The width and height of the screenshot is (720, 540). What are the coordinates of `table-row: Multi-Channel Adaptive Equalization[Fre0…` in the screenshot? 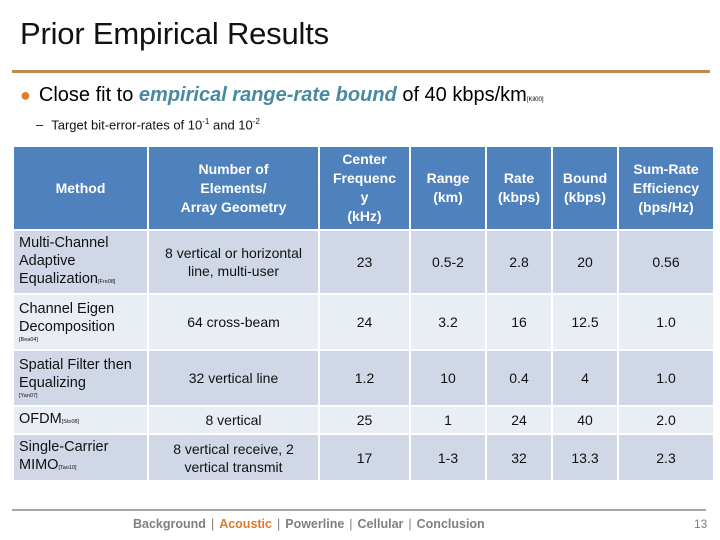 It's located at (363, 262).